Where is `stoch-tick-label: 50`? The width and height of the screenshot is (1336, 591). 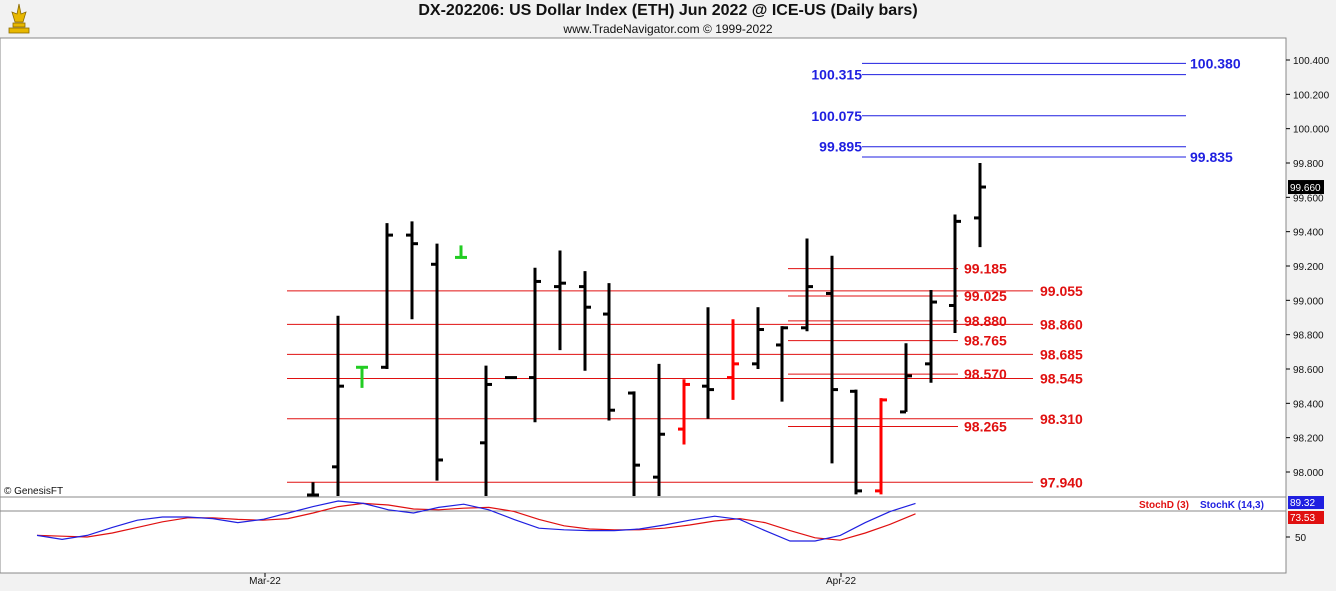
stoch-tick-label: 50 is located at coordinates (1301, 538).